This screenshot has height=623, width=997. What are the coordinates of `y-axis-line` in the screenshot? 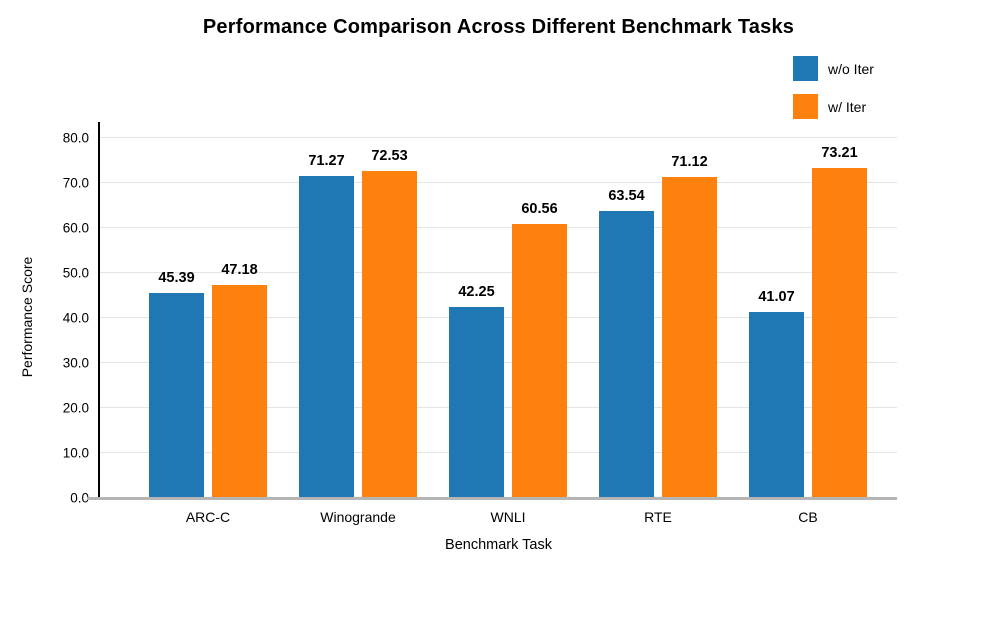 It's located at (99, 310).